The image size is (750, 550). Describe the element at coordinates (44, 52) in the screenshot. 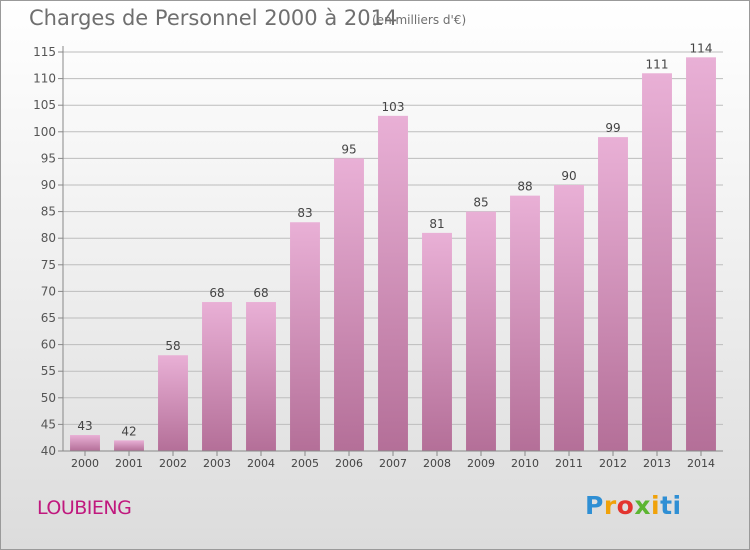

I see `y-tick-label: 115` at that location.